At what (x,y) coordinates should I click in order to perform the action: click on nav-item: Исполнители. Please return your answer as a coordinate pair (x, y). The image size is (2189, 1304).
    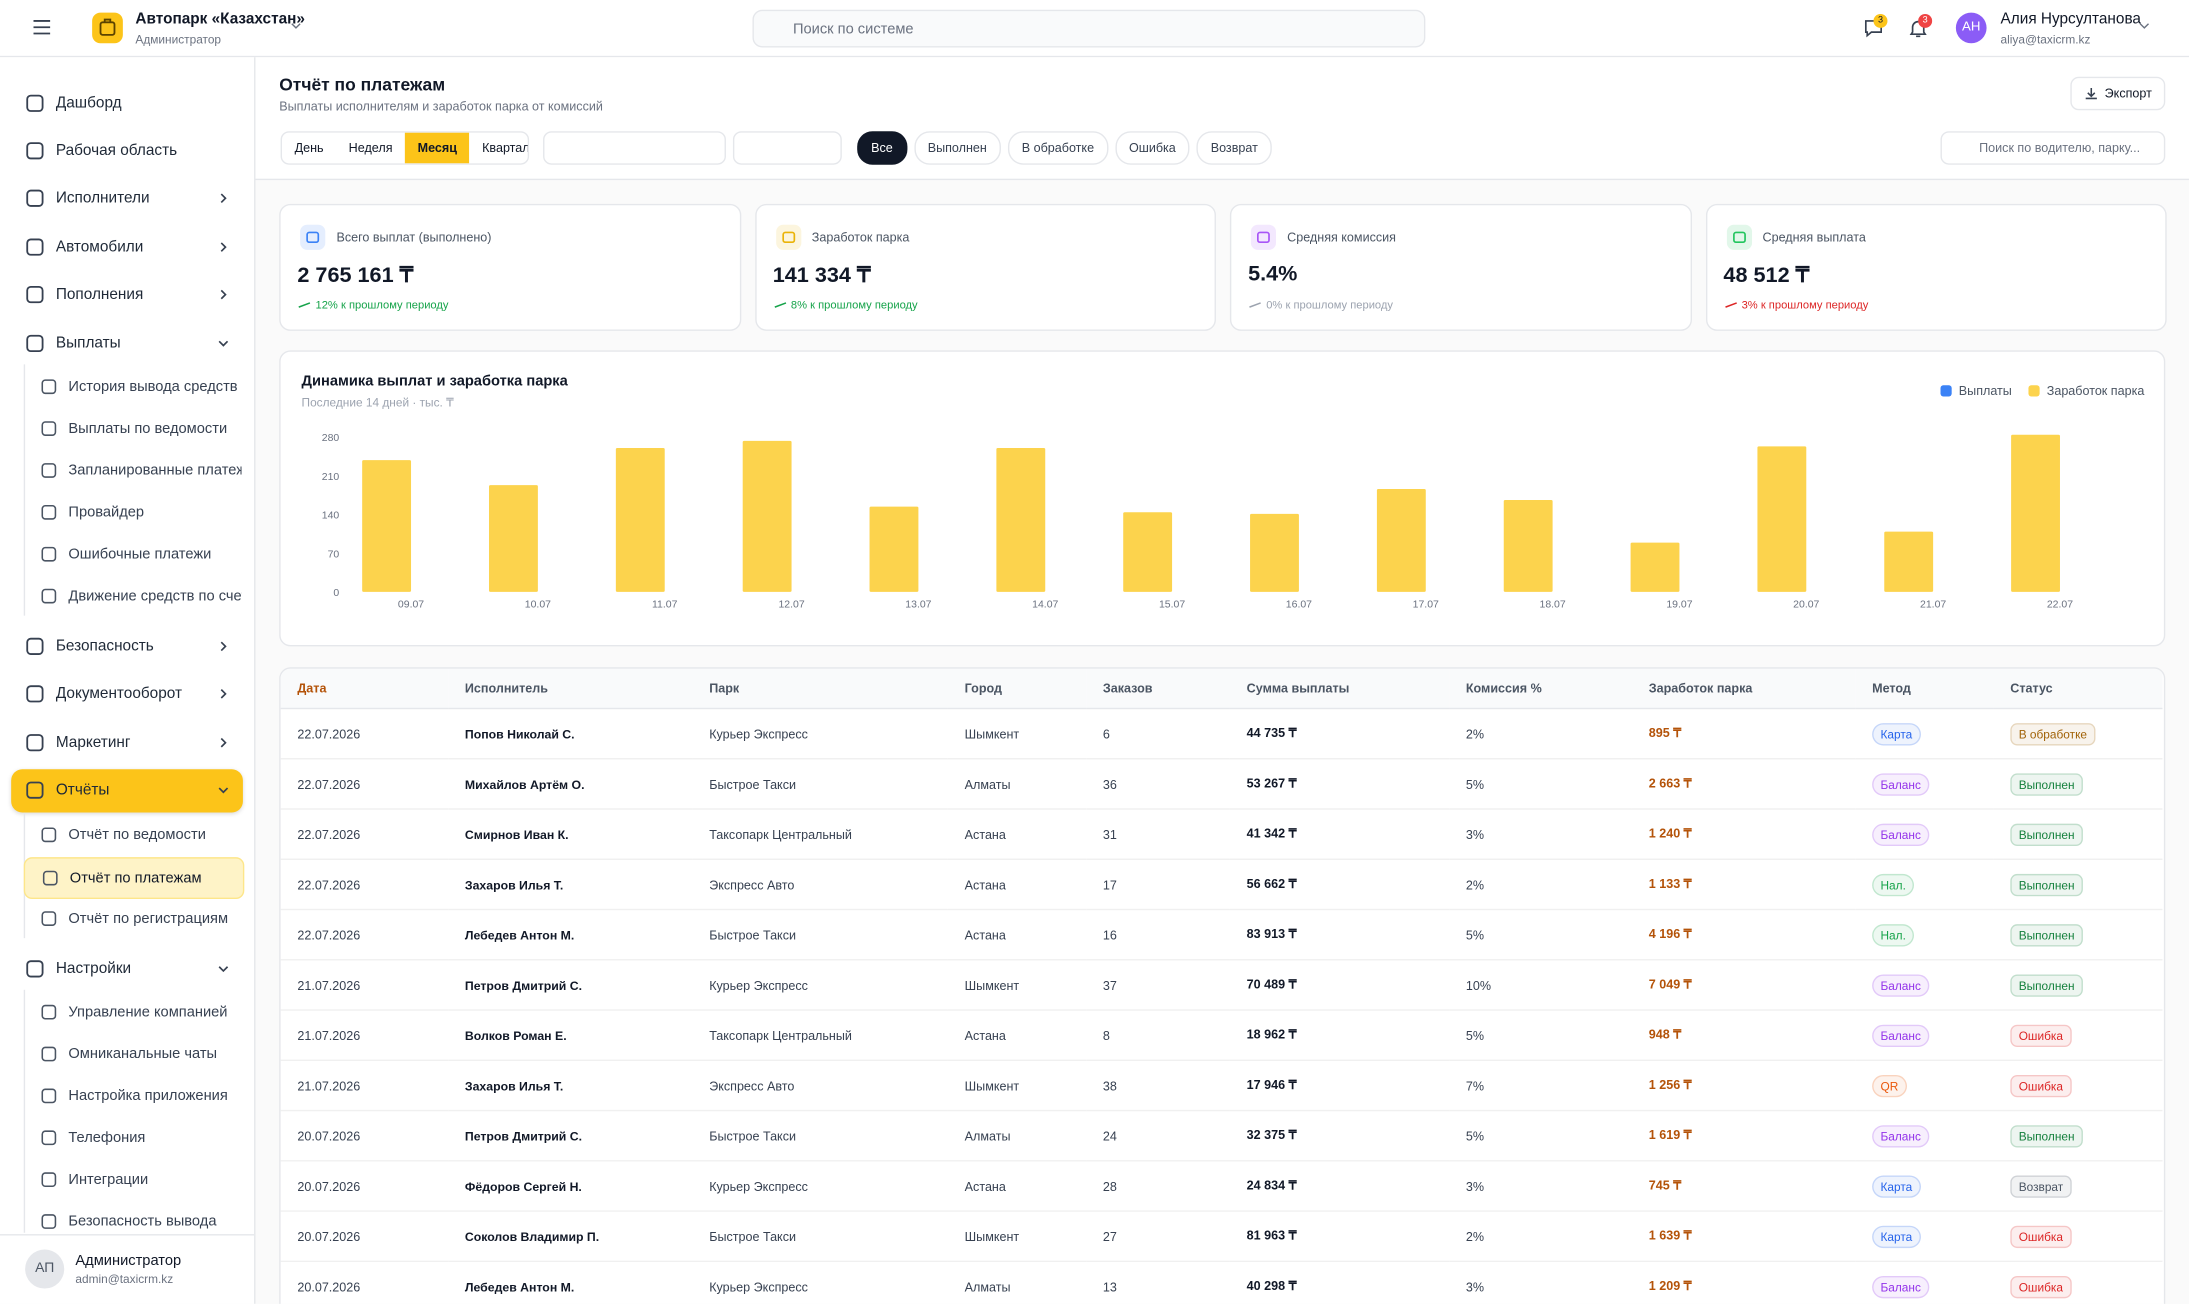
    Looking at the image, I should click on (127, 198).